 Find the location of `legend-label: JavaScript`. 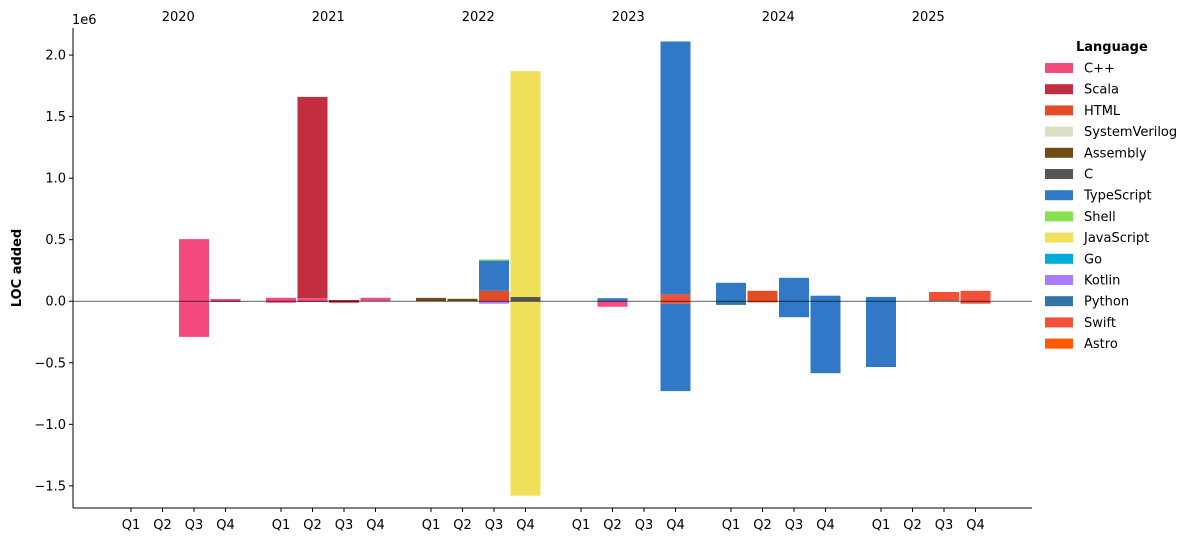

legend-label: JavaScript is located at coordinates (1116, 238).